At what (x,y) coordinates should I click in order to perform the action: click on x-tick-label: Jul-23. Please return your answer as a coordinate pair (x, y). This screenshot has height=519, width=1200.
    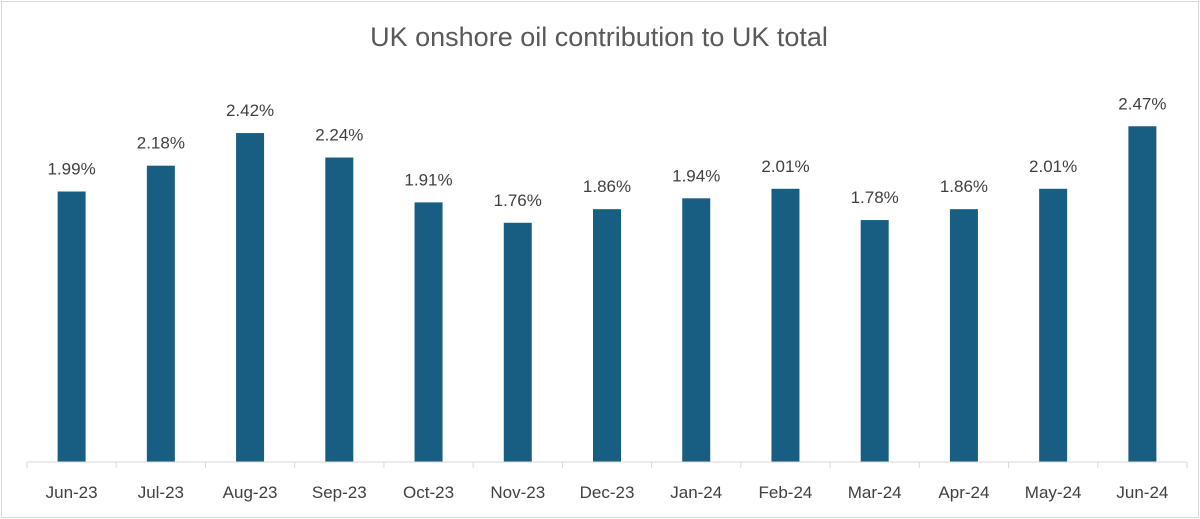
    Looking at the image, I should click on (161, 492).